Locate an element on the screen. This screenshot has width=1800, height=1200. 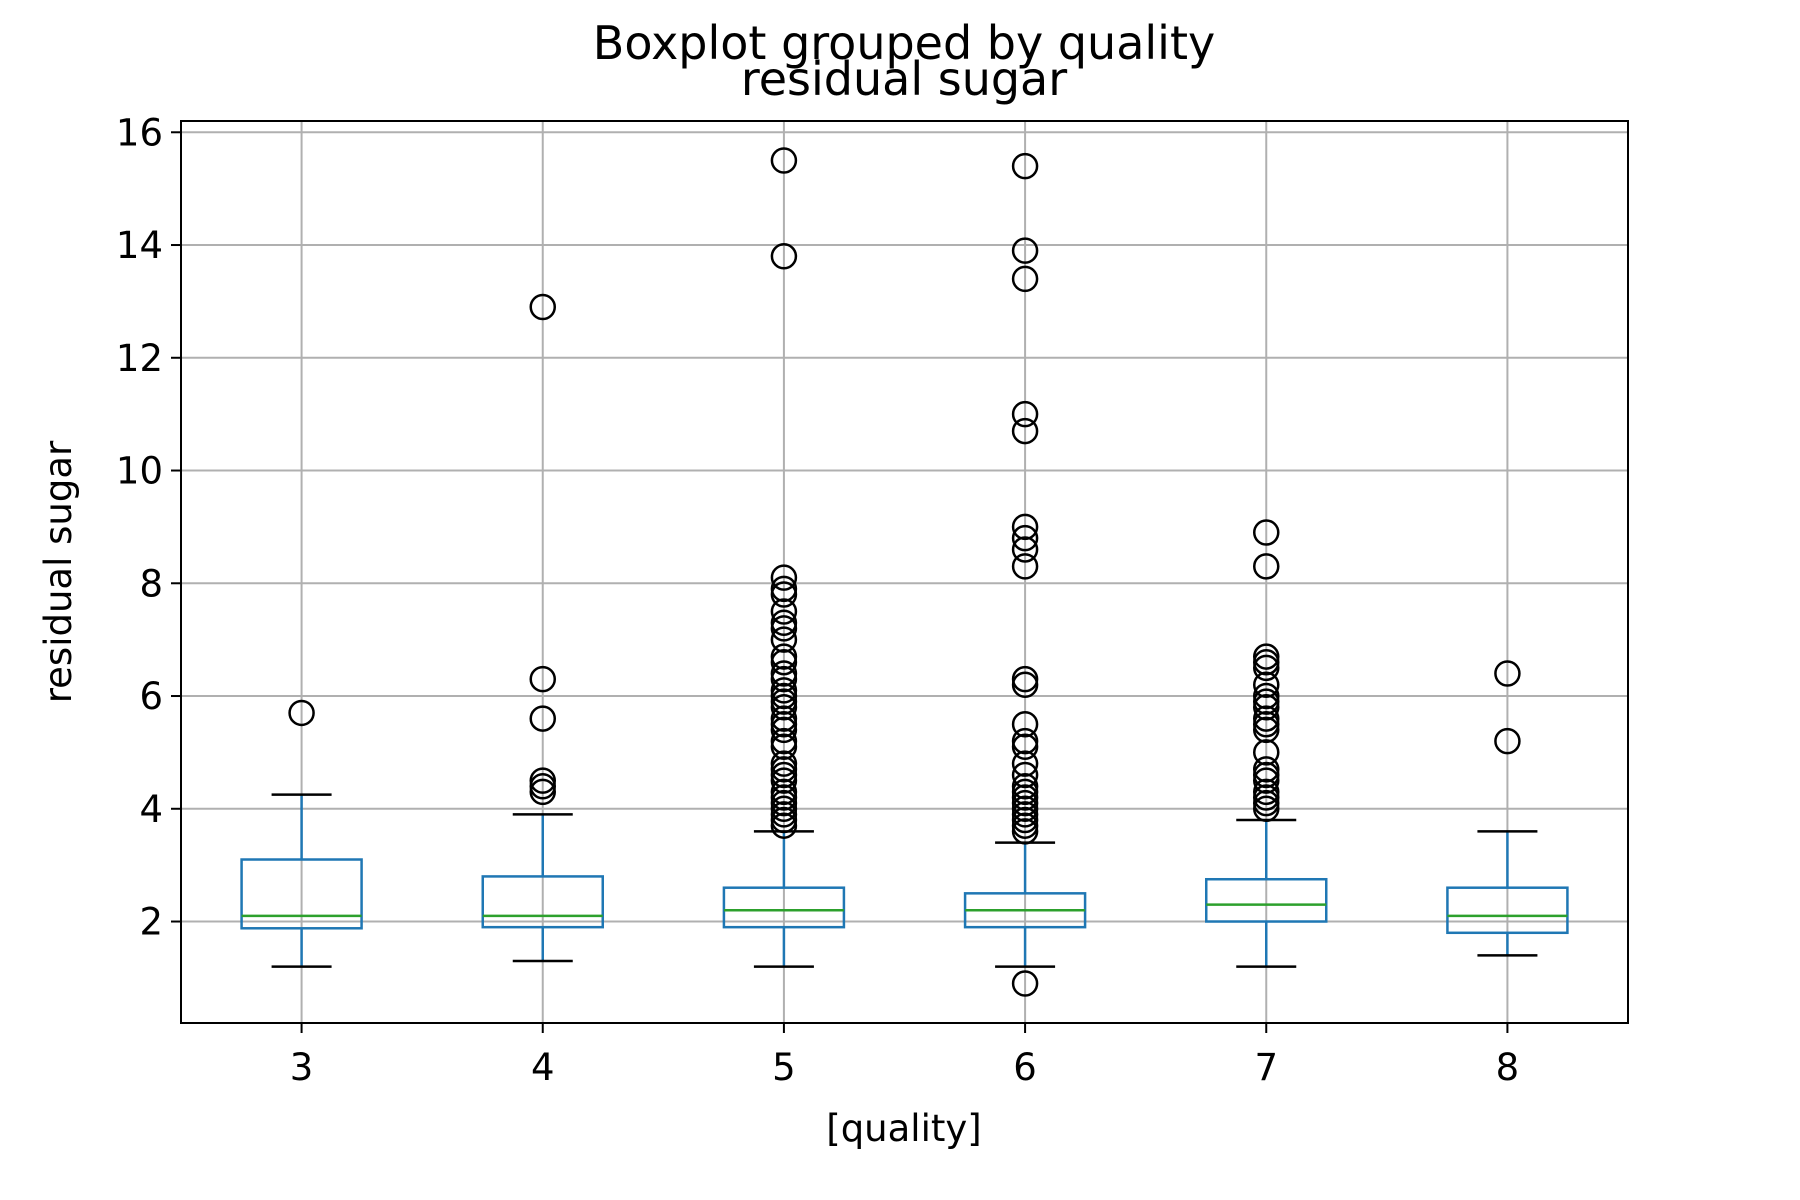
x-tick-label: 7 is located at coordinates (1266, 1067).